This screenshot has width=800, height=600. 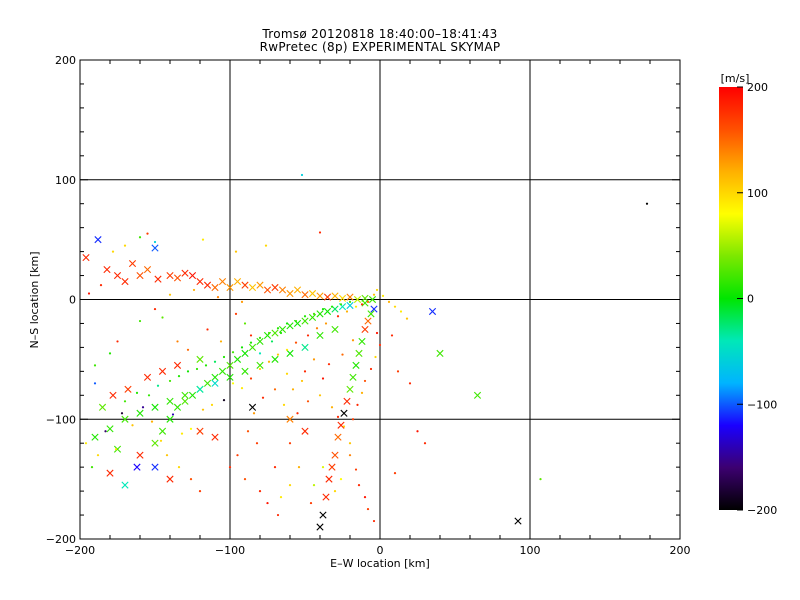 What do you see at coordinates (750, 299) in the screenshot?
I see `colorbar-tick-label: 0` at bounding box center [750, 299].